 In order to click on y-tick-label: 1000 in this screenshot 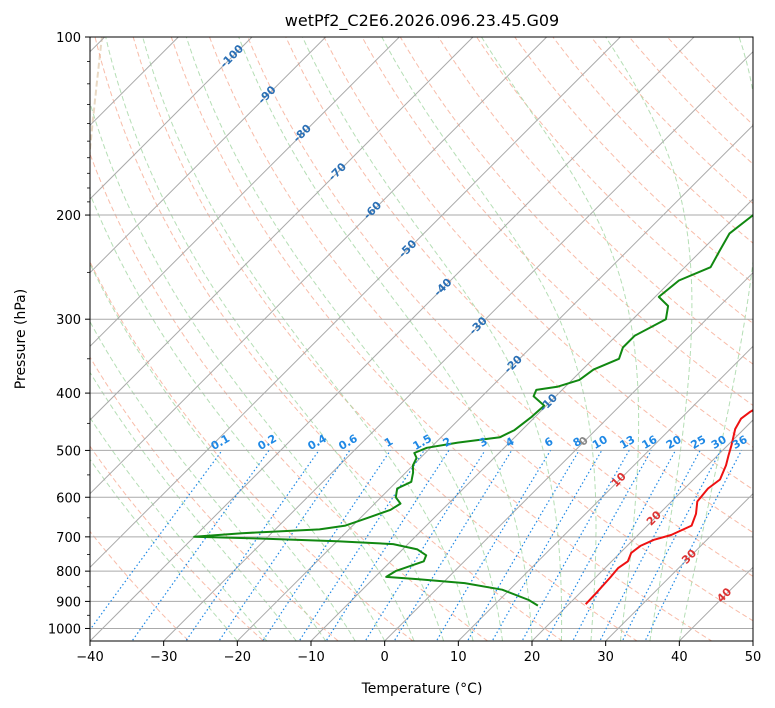, I will do `click(64, 629)`.